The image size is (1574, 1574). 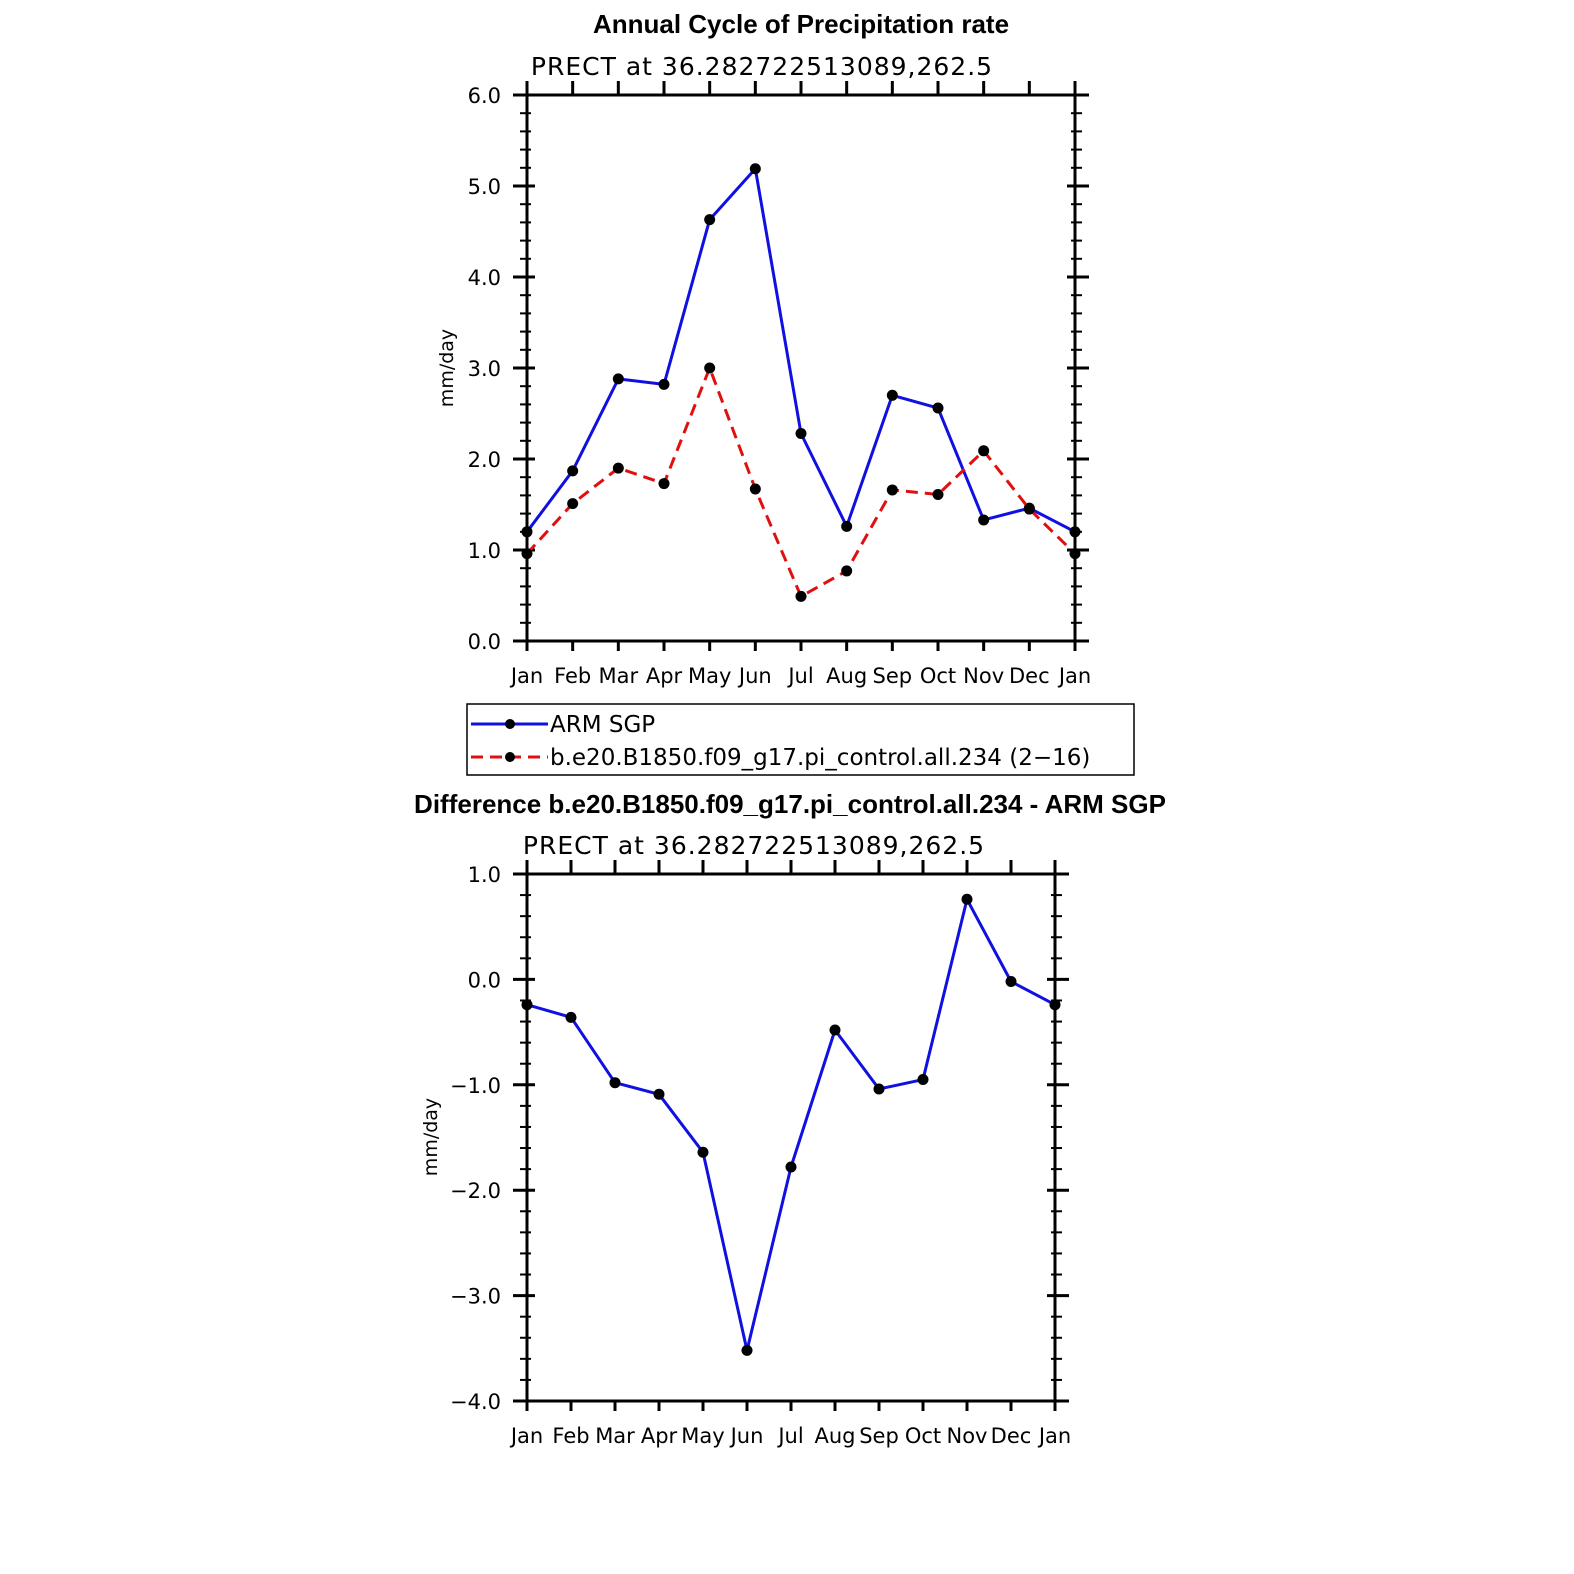 I want to click on chart1-xtick-label: Nov, so click(x=983, y=676).